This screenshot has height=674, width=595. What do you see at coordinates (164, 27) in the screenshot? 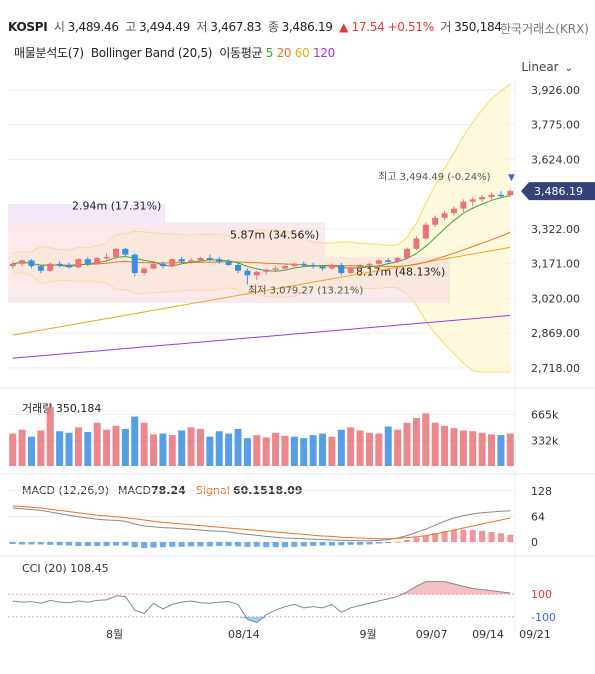
I see `high-value: 3,494.49` at bounding box center [164, 27].